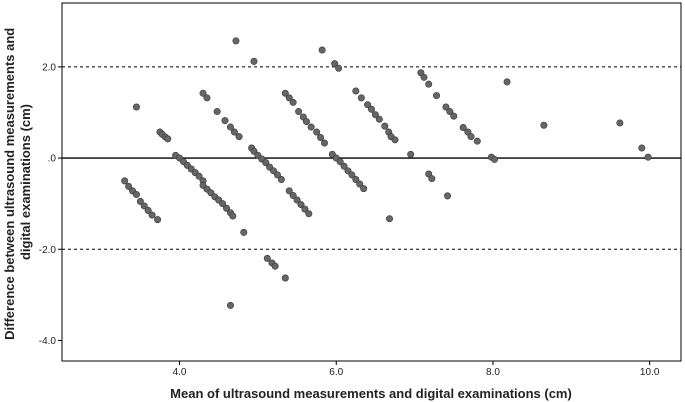  Describe the element at coordinates (180, 372) in the screenshot. I see `x-tick-label: 4.0` at that location.